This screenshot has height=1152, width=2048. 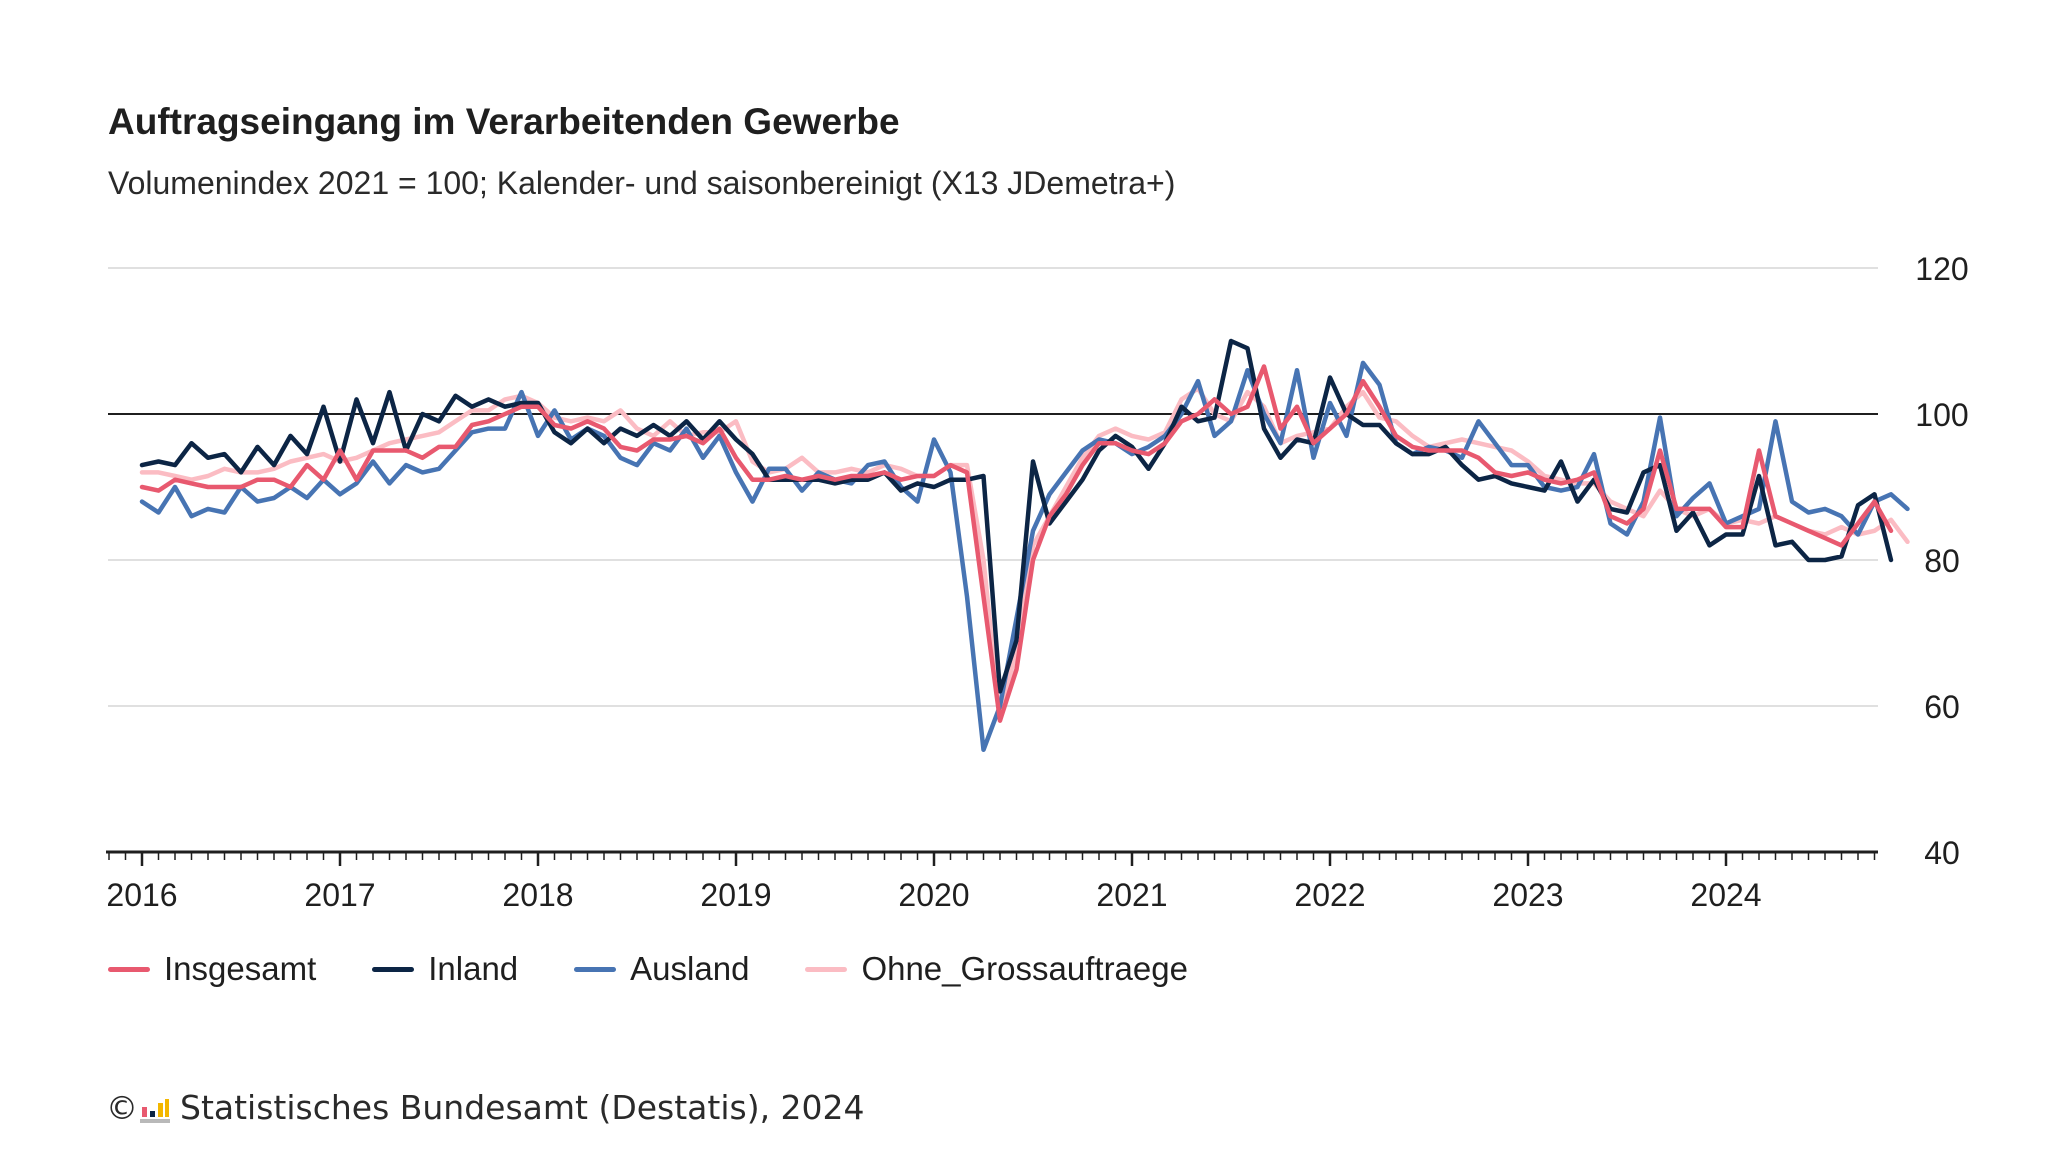 I want to click on x-tick-label: 2020, so click(x=933, y=895).